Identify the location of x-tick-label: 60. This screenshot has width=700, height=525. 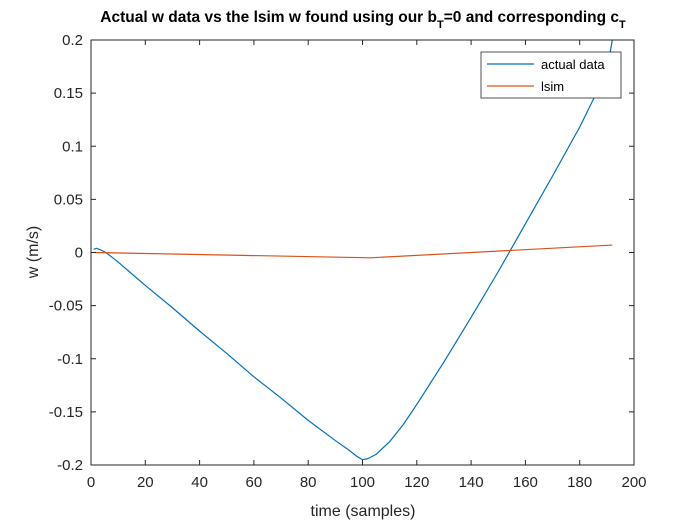
(254, 482).